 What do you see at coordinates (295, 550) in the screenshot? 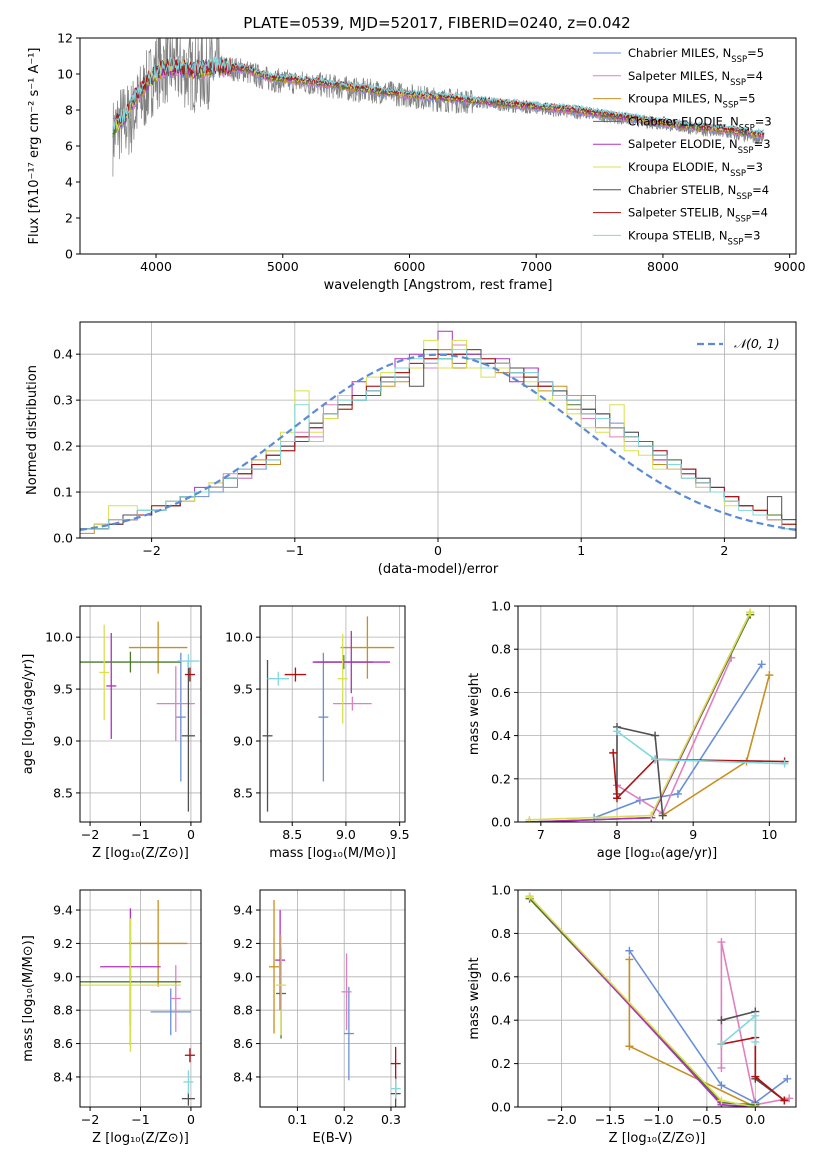
I see `x-tick-label: −1` at bounding box center [295, 550].